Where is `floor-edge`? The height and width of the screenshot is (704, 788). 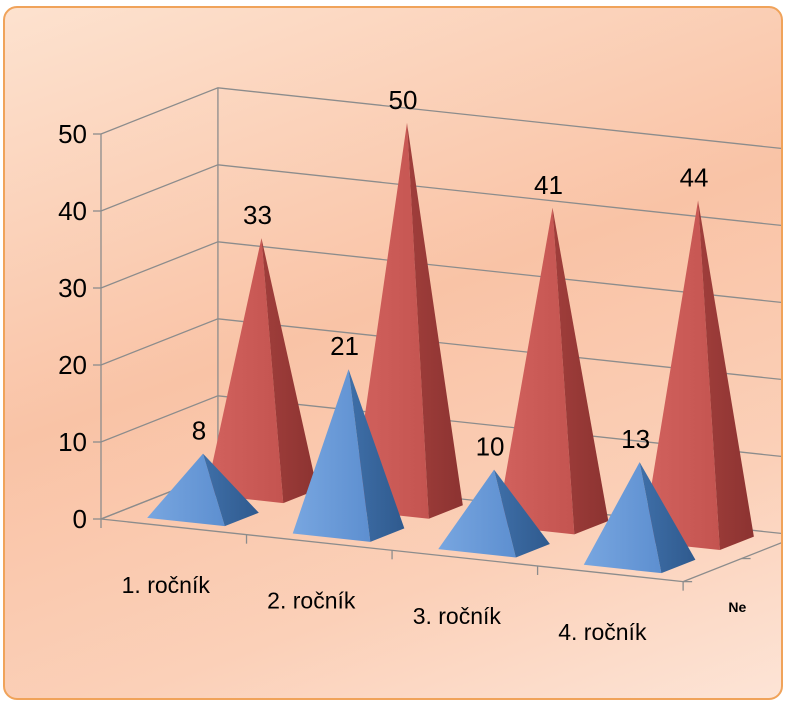 floor-edge is located at coordinates (731, 562).